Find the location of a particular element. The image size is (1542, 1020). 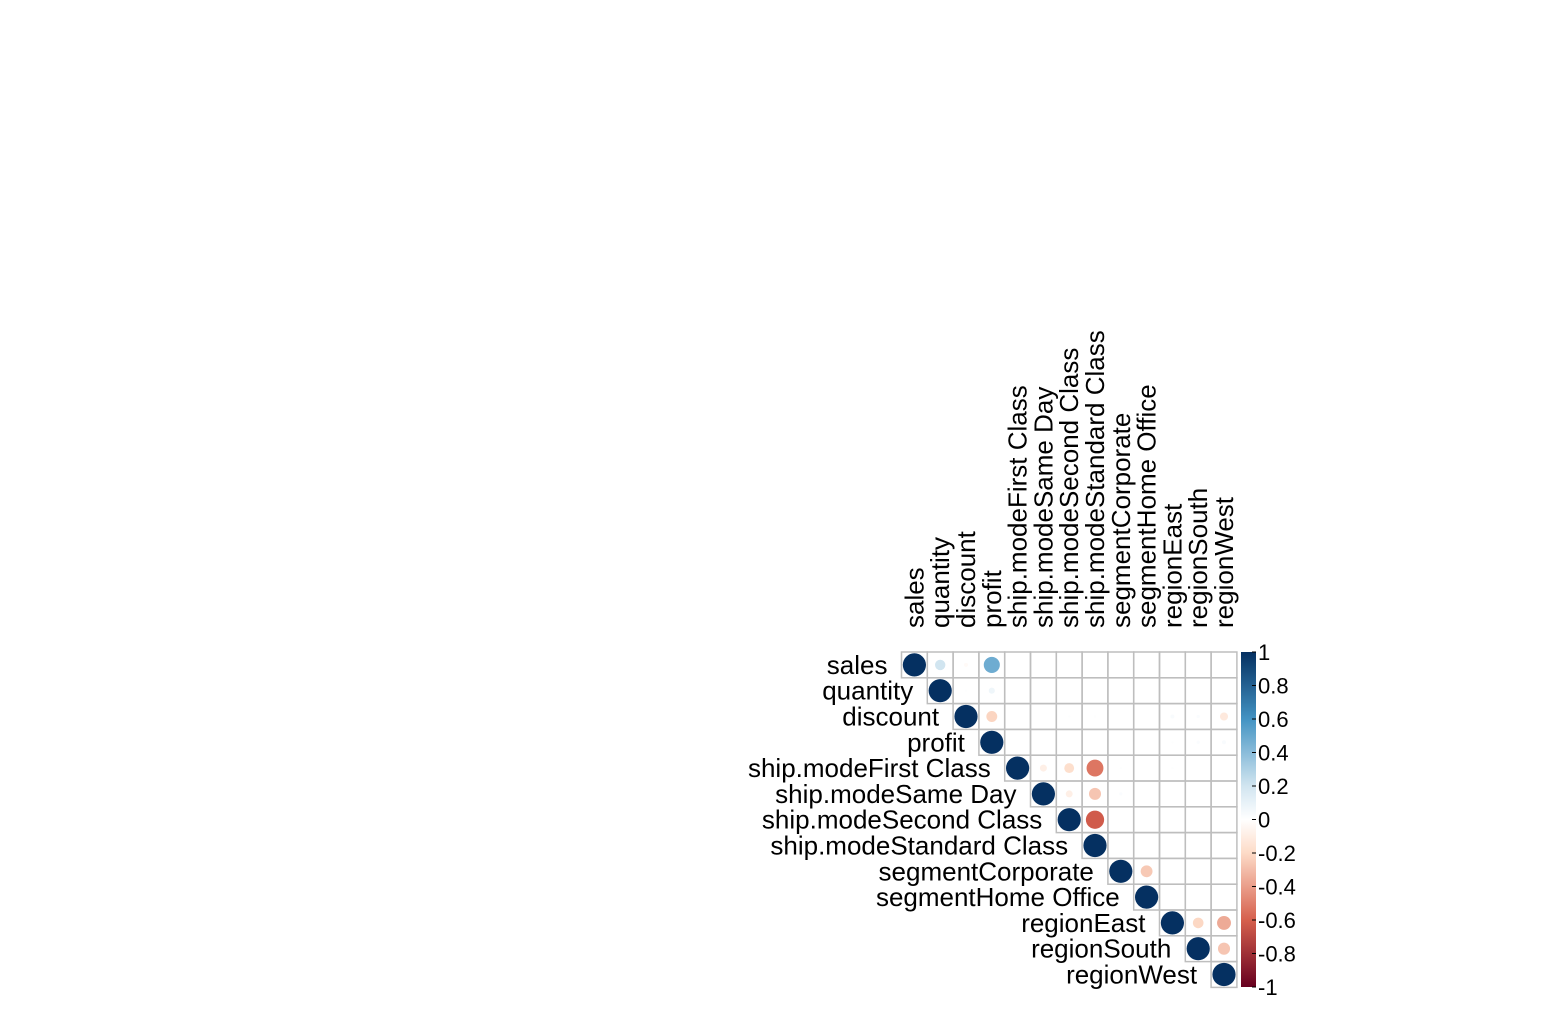

colorbar: 1 0.8 0.6 0.4 0.2 0 -0.2 -0.4 -0.6 -0.8 -1 is located at coordinates (1268, 820).